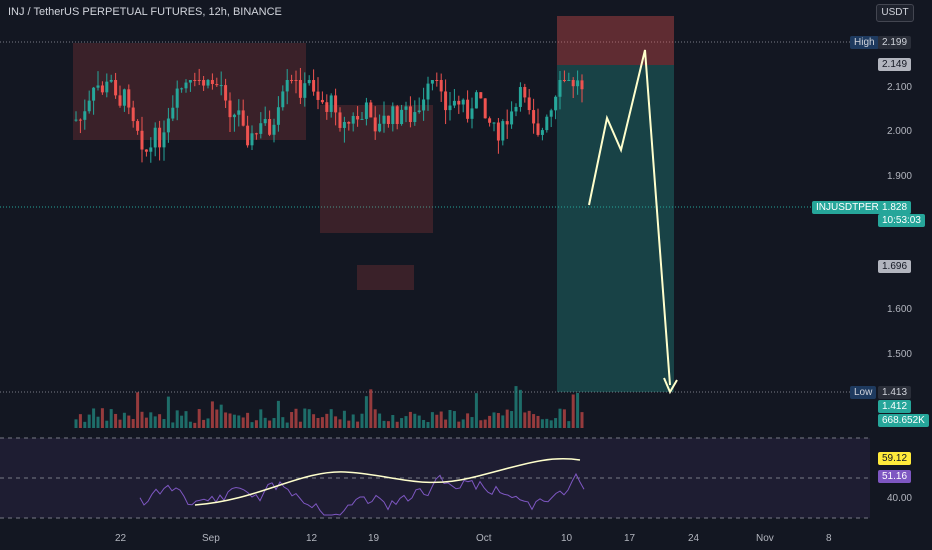  I want to click on projection-path, so click(629, 217).